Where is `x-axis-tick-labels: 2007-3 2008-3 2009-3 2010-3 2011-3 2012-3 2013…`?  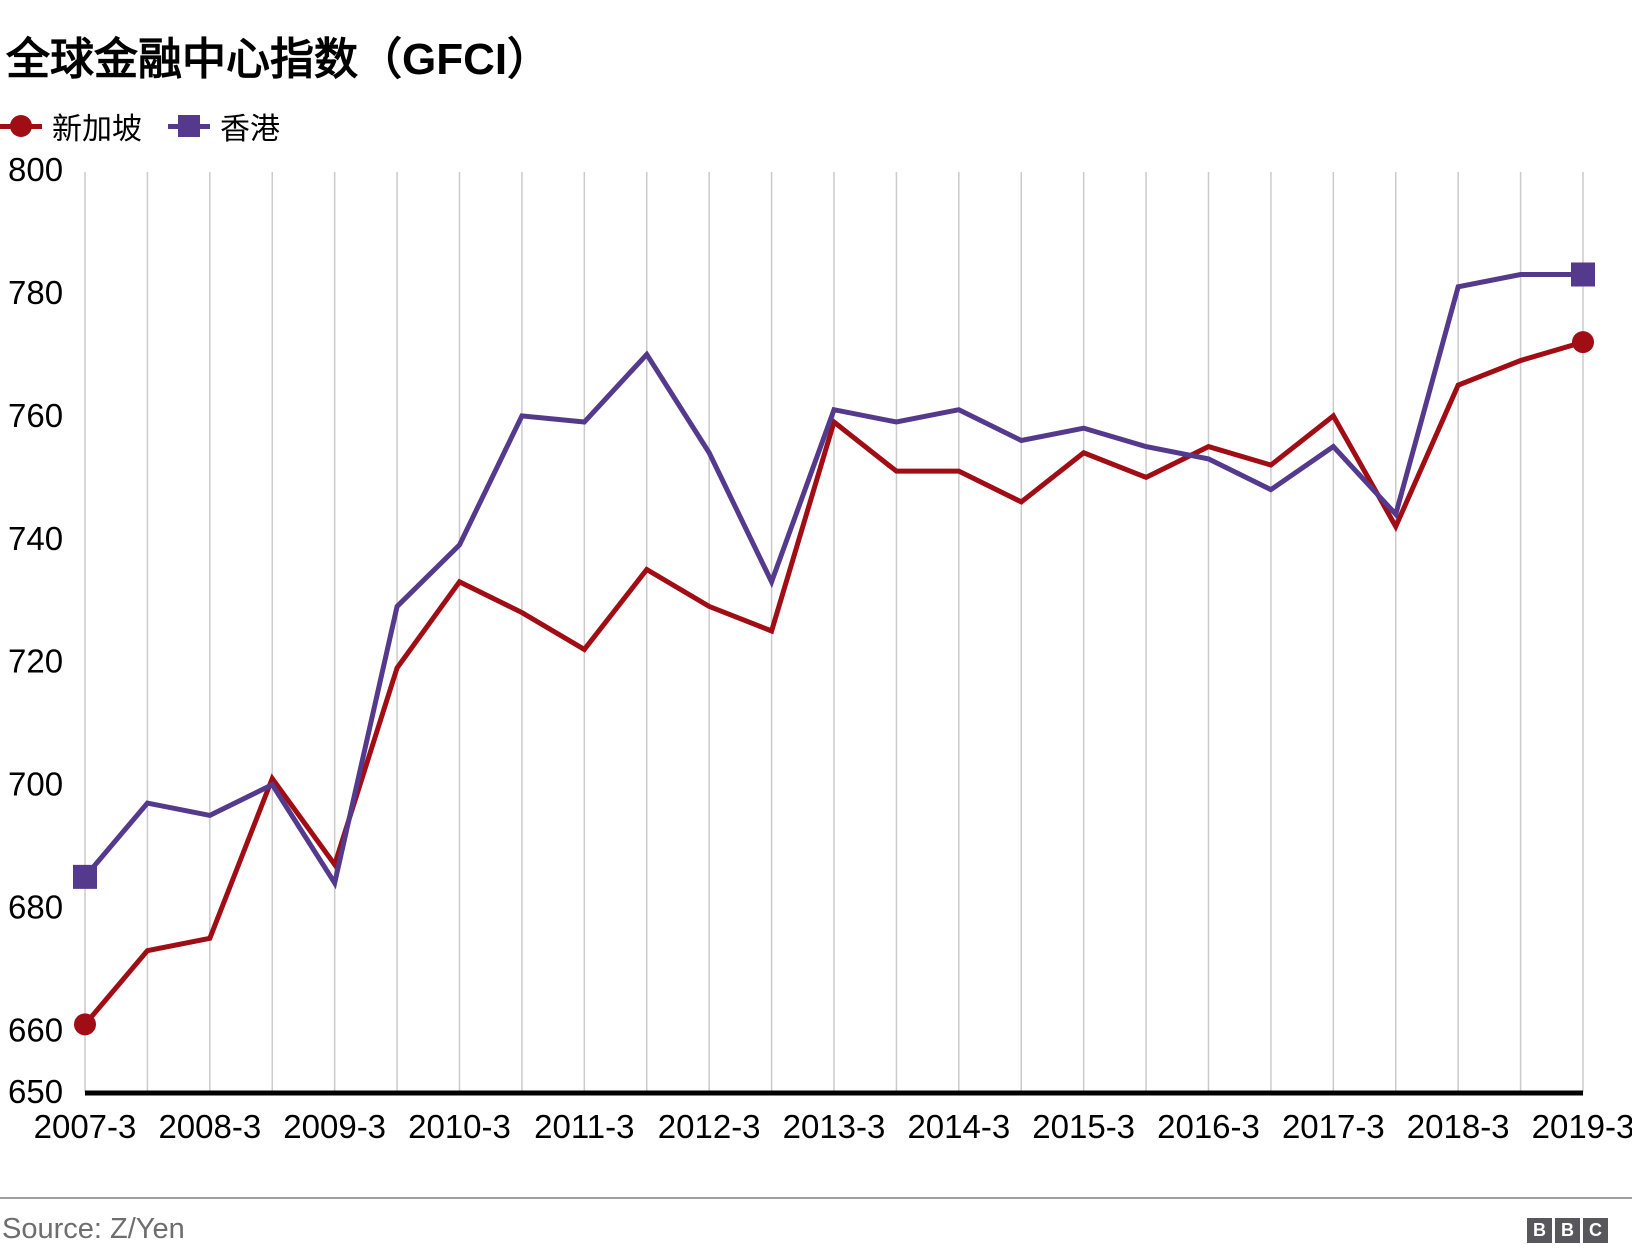
x-axis-tick-labels: 2007-3 2008-3 2009-3 2010-3 2011-3 2012-3 2013… is located at coordinates (833, 1126).